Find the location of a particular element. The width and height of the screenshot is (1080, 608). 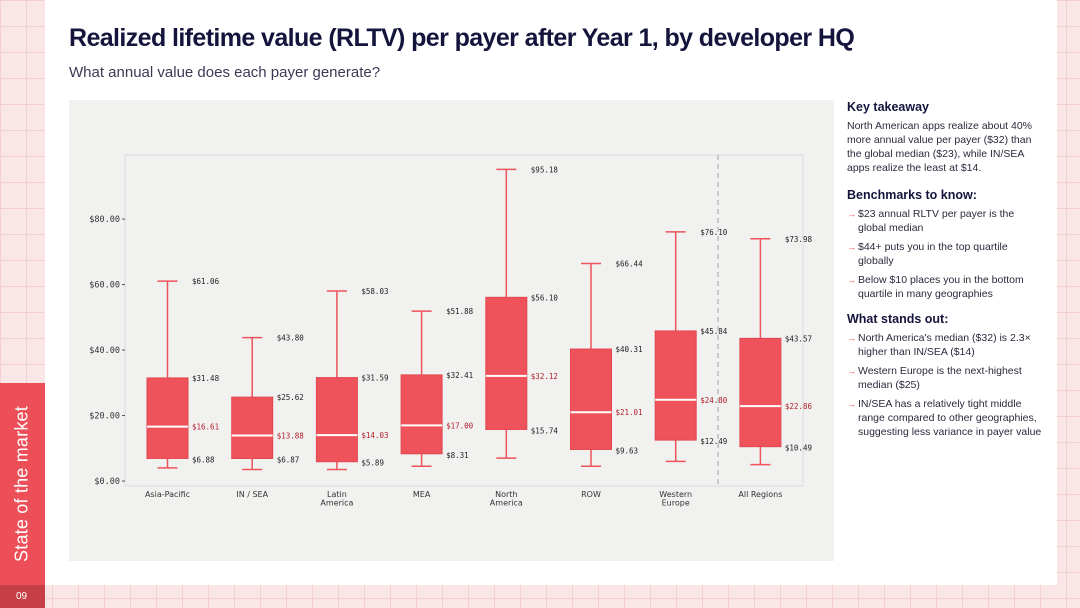

x-tick-label: IN / SEA is located at coordinates (252, 494).